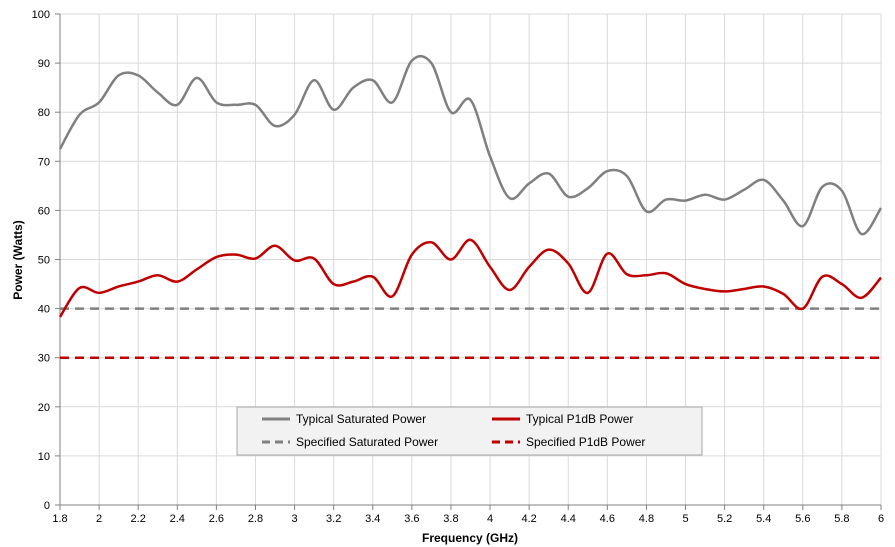 The height and width of the screenshot is (547, 895). I want to click on legend-label: Typical Saturated Power, so click(361, 419).